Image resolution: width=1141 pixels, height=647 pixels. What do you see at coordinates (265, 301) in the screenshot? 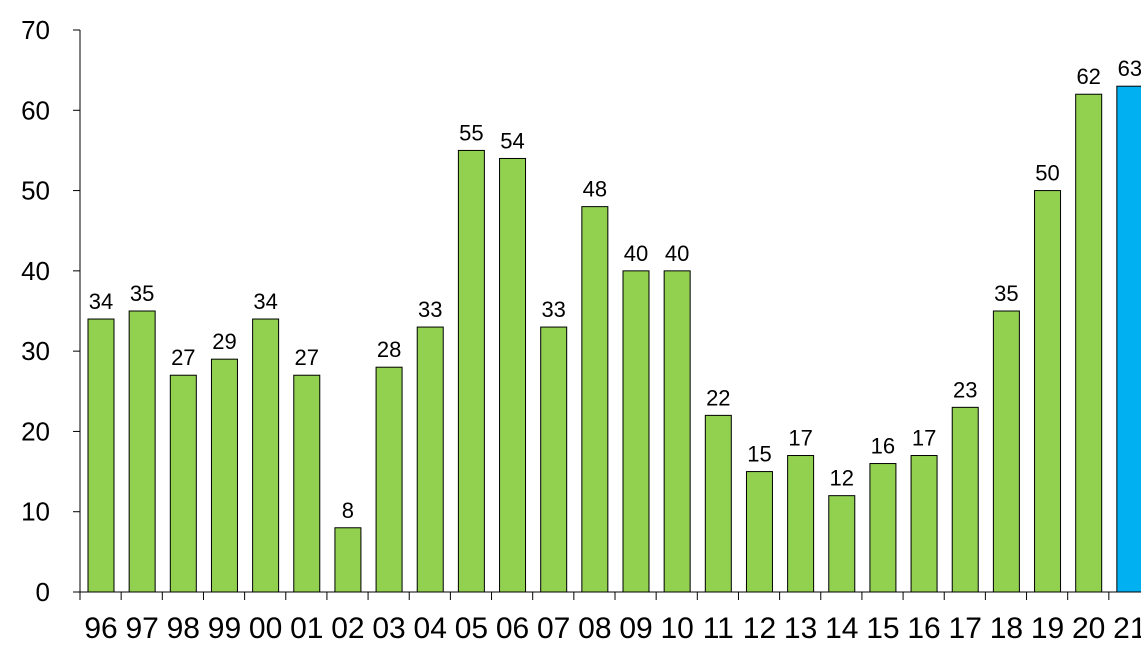
I see `data-label-00: 34` at bounding box center [265, 301].